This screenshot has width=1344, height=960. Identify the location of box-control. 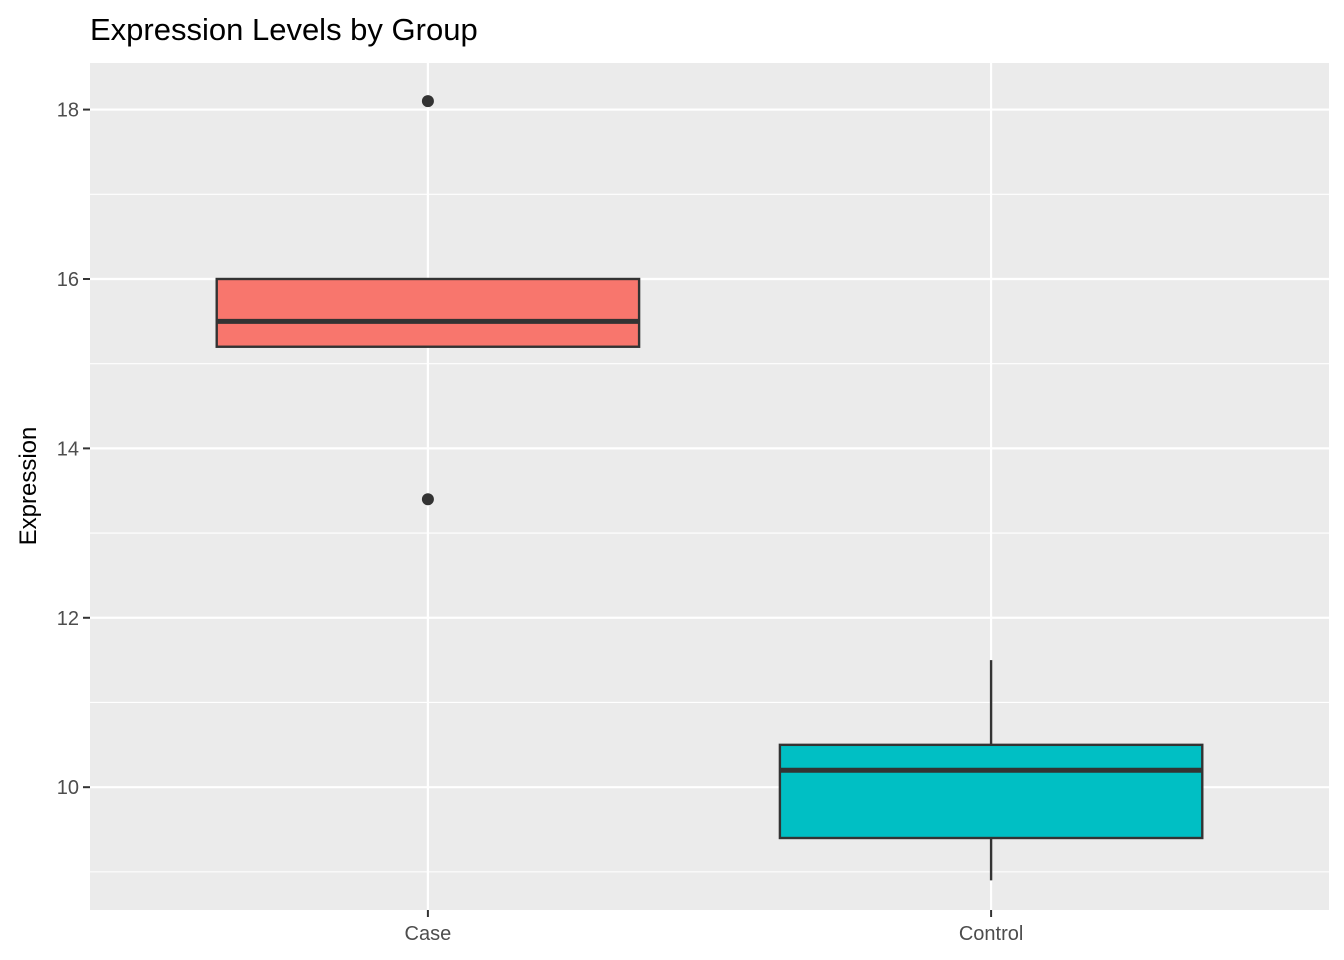
(991, 770).